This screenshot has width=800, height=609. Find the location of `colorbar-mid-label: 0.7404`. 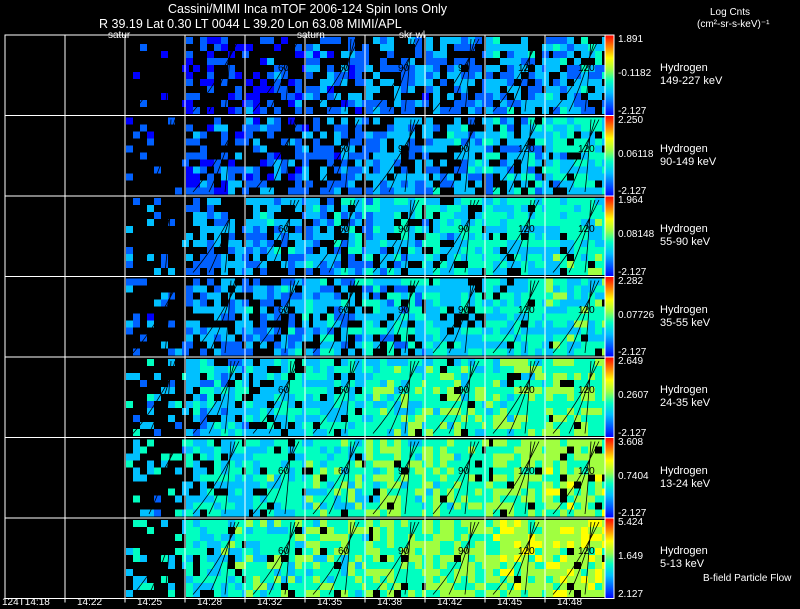

colorbar-mid-label: 0.7404 is located at coordinates (633, 476).